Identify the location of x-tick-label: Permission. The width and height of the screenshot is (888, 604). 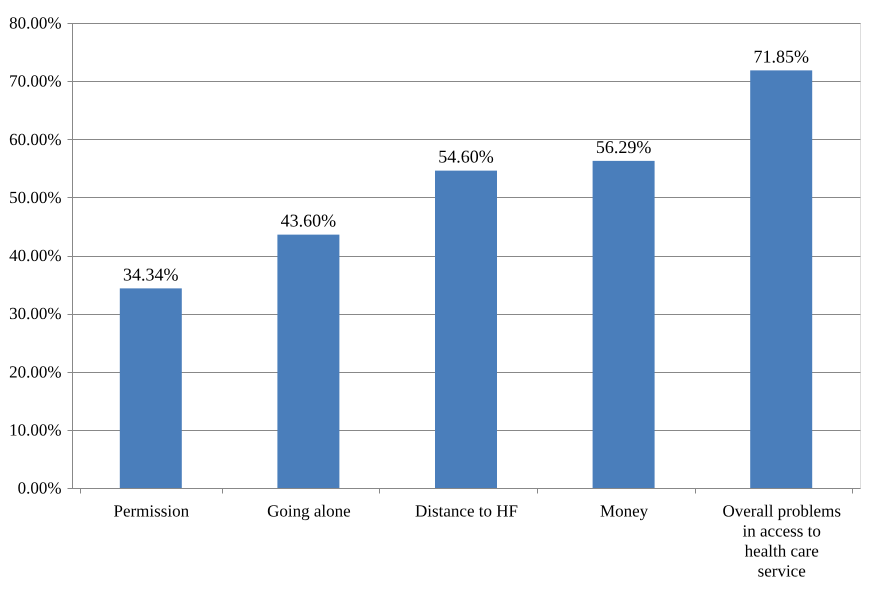
(152, 511).